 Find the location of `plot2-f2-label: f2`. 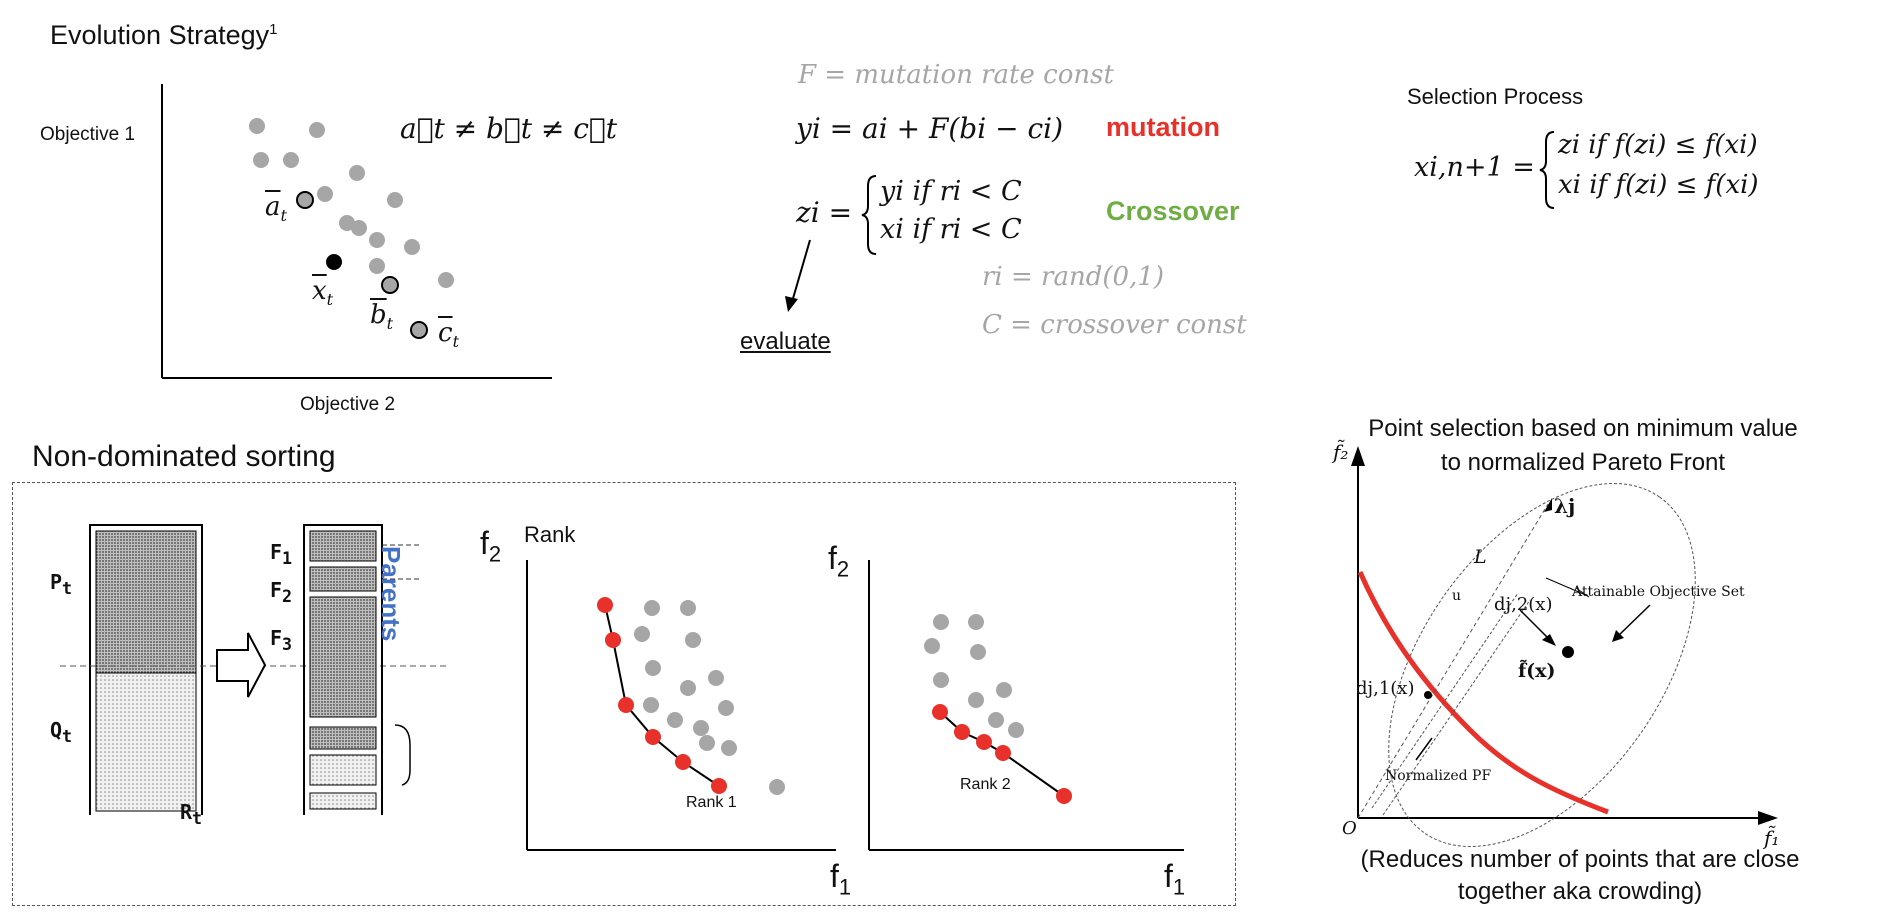

plot2-f2-label: f2 is located at coordinates (839, 561).